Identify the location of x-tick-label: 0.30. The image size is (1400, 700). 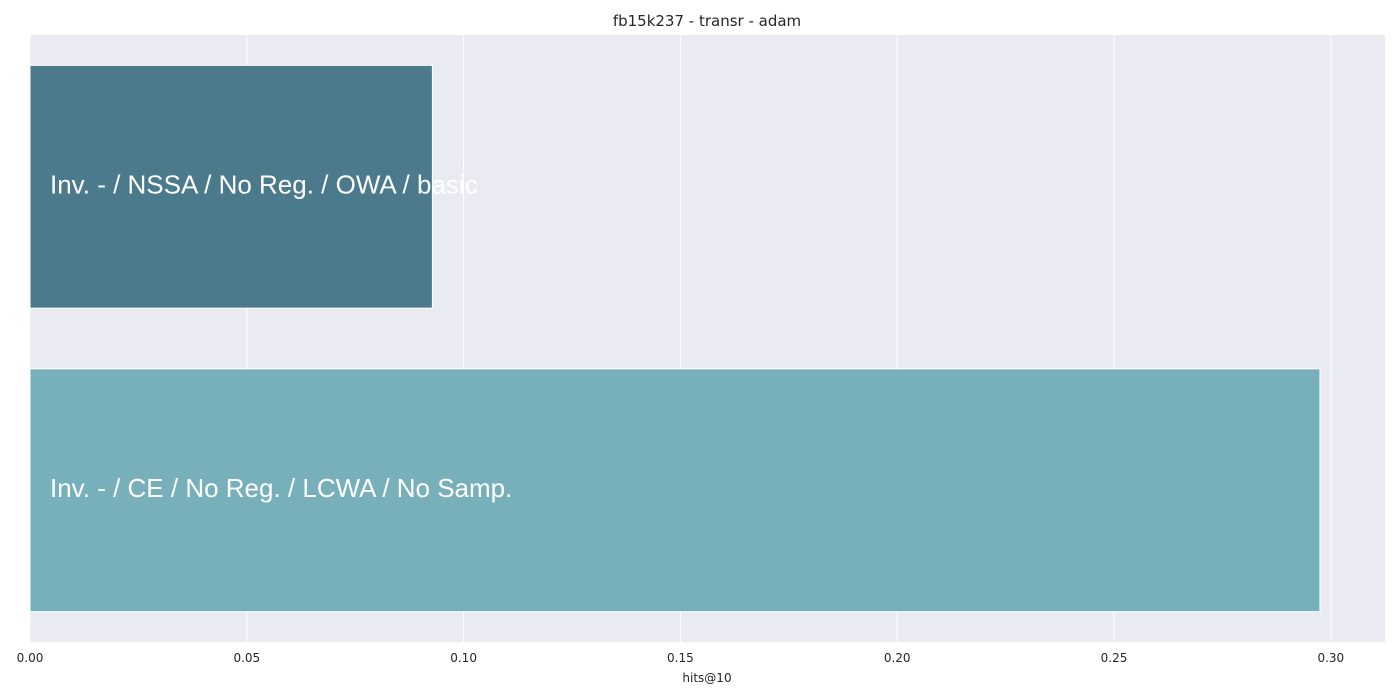
(1330, 658).